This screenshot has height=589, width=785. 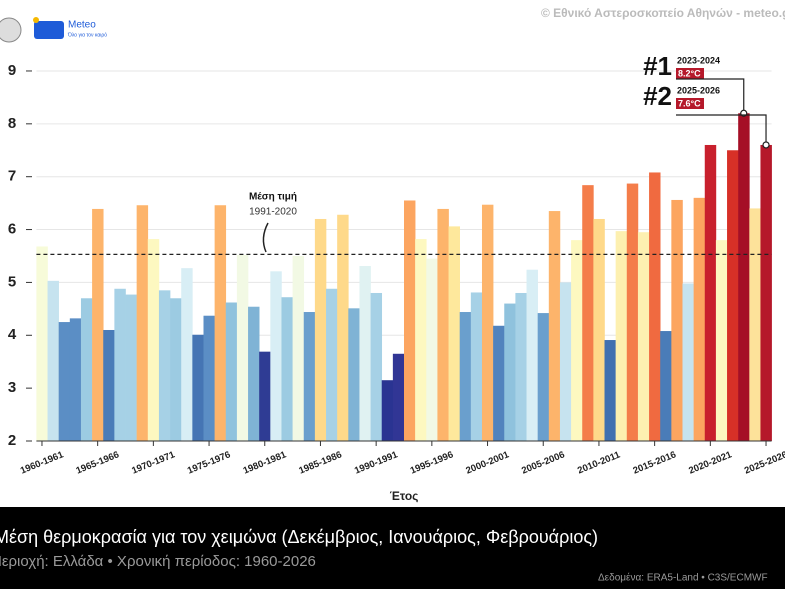 I want to click on y-tick-label: 6, so click(x=12, y=229).